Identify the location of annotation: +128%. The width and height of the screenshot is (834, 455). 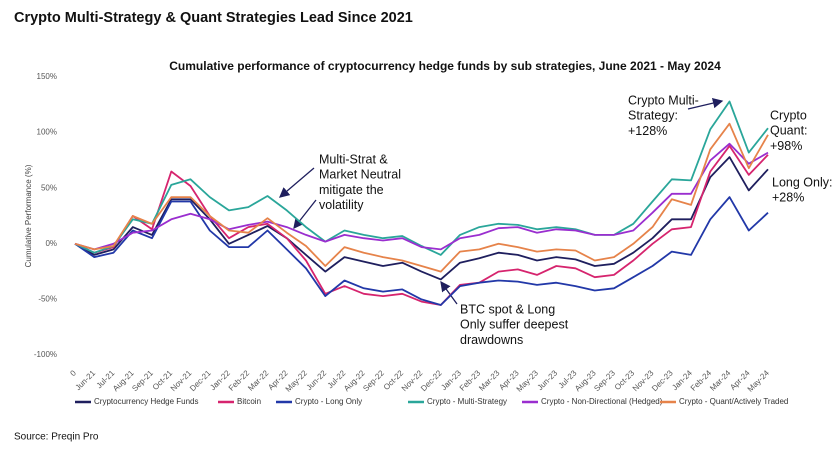
(647, 131).